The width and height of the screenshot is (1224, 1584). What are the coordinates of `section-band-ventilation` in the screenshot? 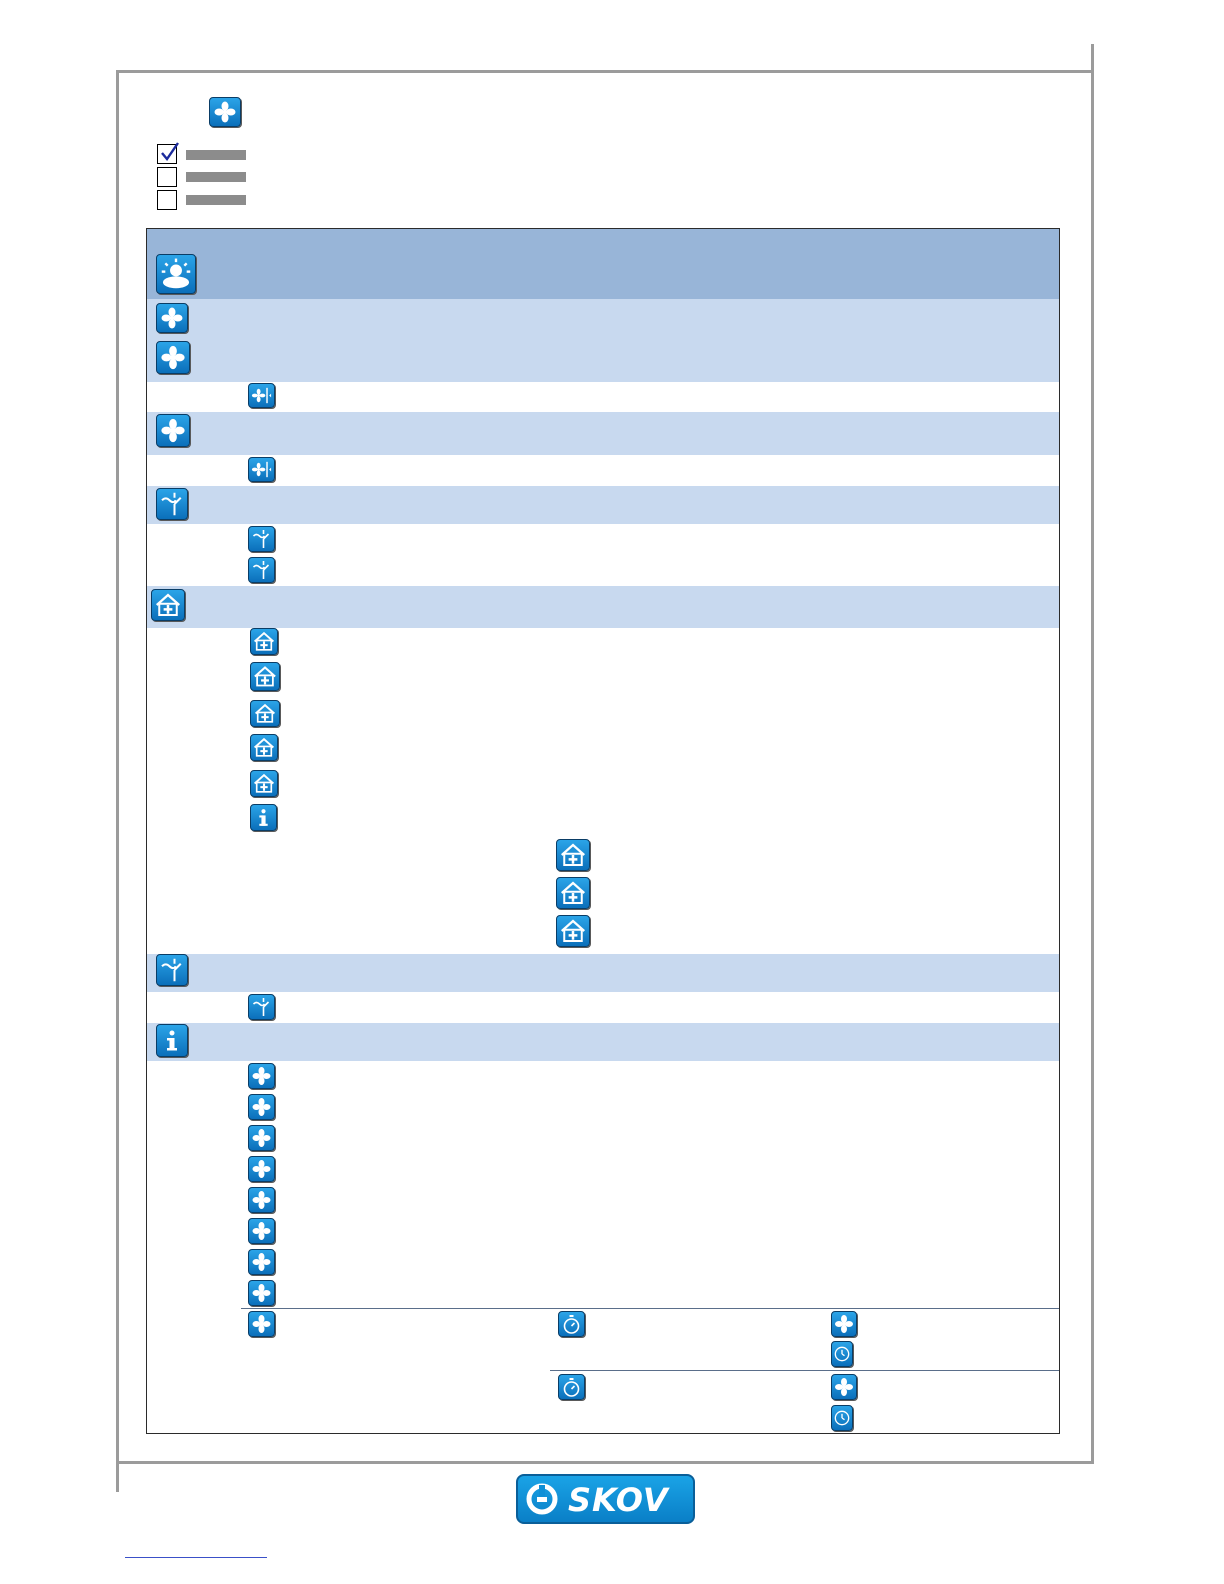 It's located at (603, 340).